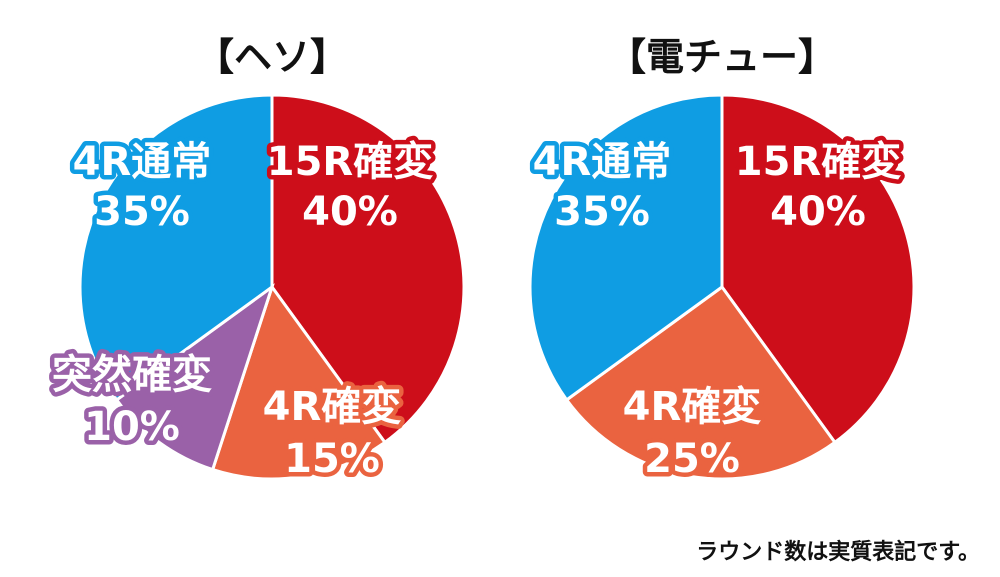  Describe the element at coordinates (132, 375) in the screenshot. I see `slice-label: 突然確変` at that location.